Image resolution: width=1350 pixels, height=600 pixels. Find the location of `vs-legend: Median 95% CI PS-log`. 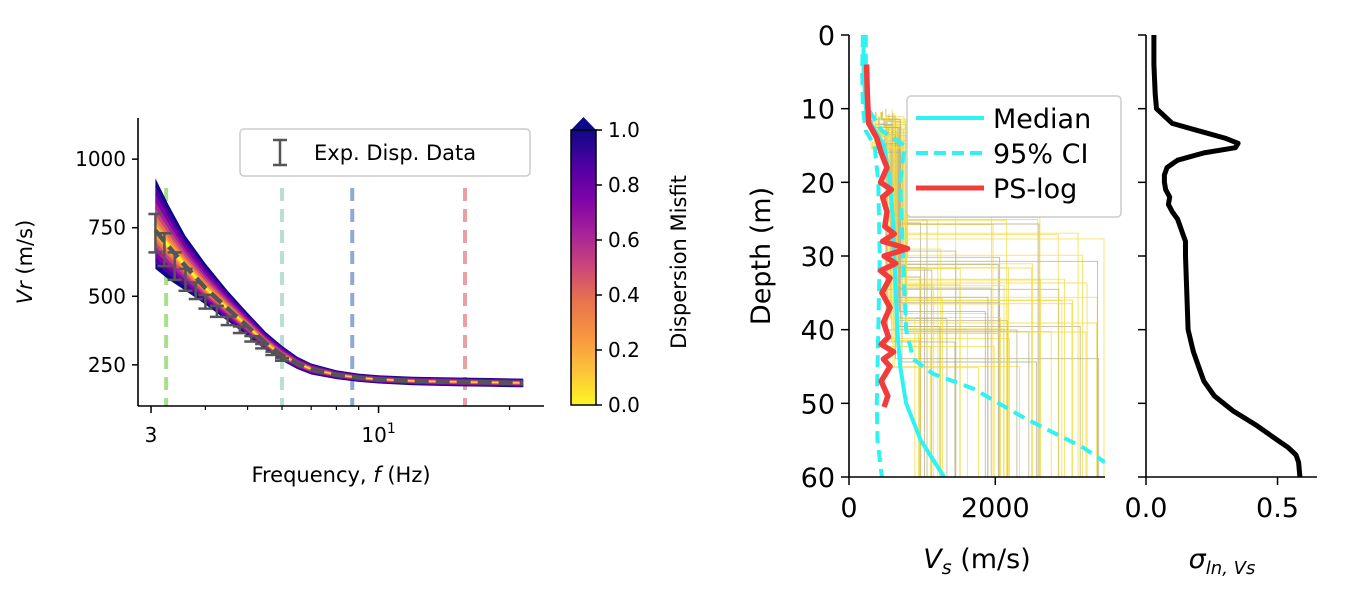

vs-legend: Median 95% CI PS-log is located at coordinates (1014, 156).